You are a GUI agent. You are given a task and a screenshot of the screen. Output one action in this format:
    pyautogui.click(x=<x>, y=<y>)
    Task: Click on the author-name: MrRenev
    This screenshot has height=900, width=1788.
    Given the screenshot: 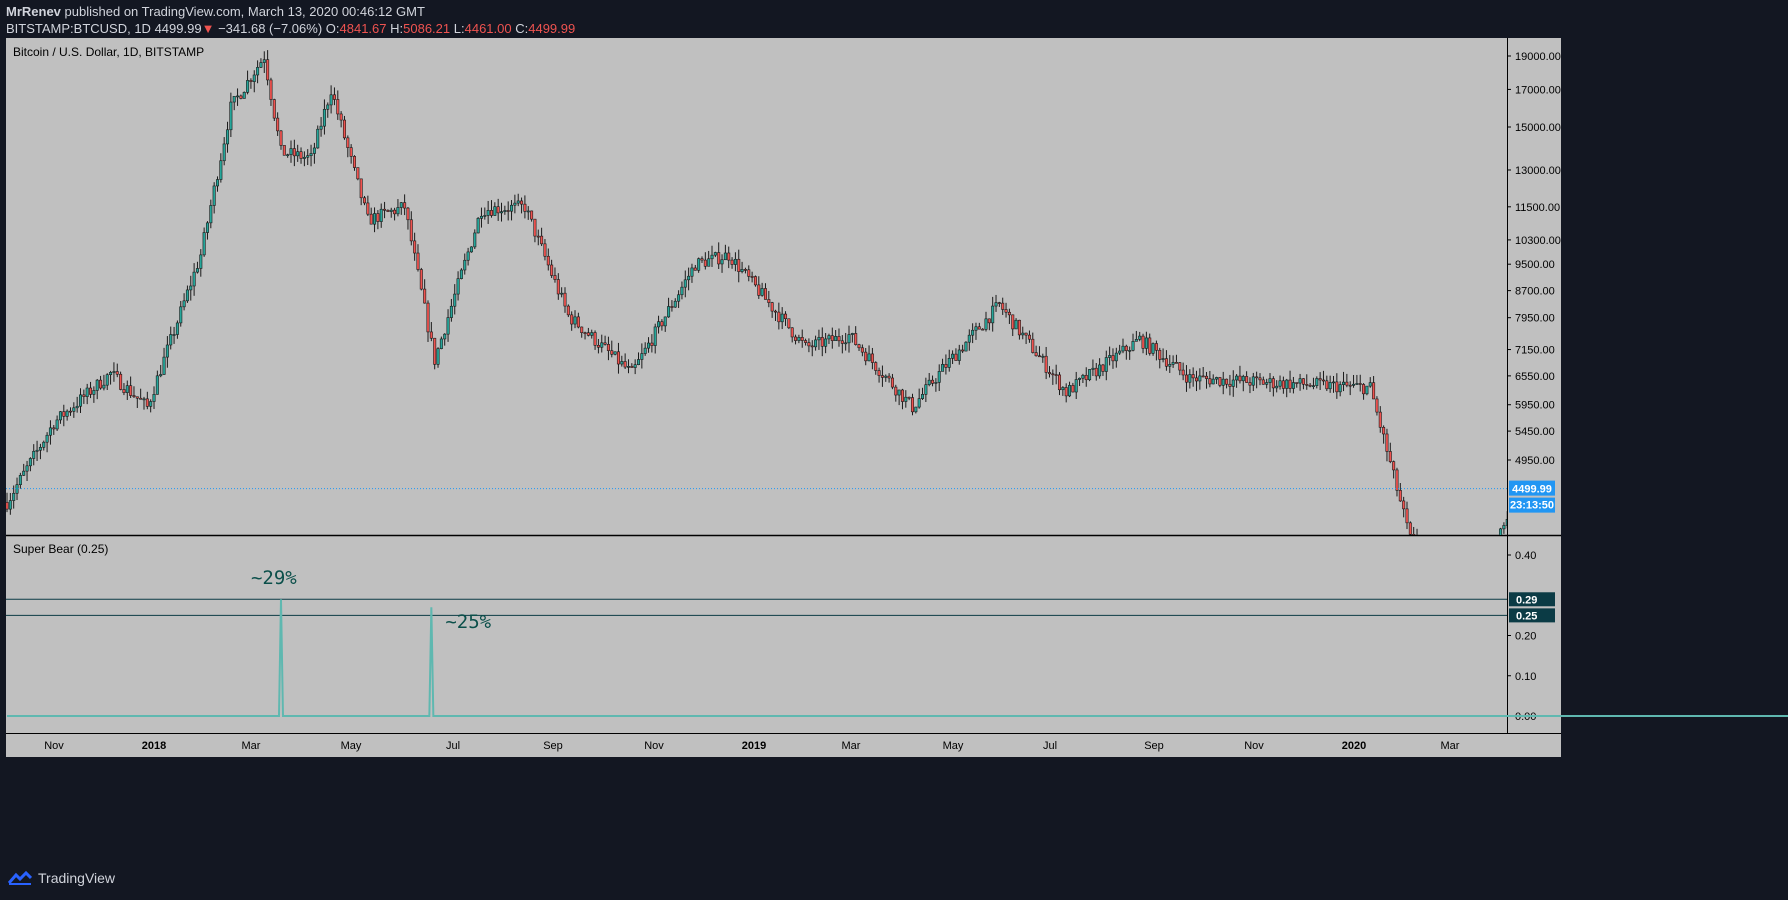 What is the action you would take?
    pyautogui.click(x=33, y=11)
    